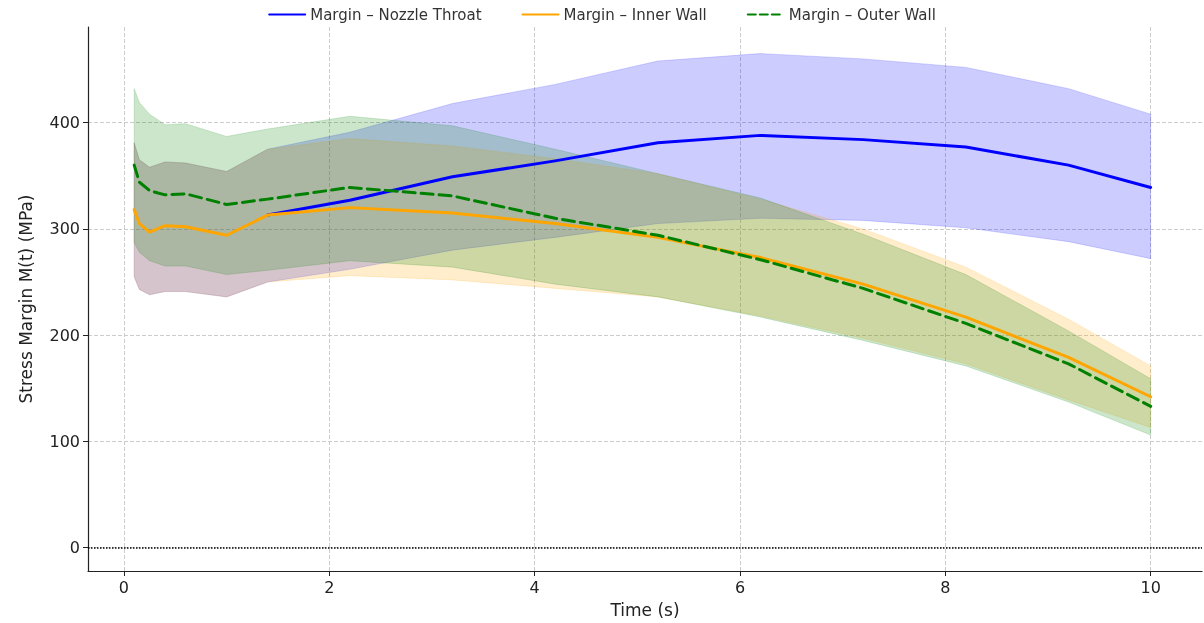  Describe the element at coordinates (64, 441) in the screenshot. I see `y-tick-label: 100` at that location.